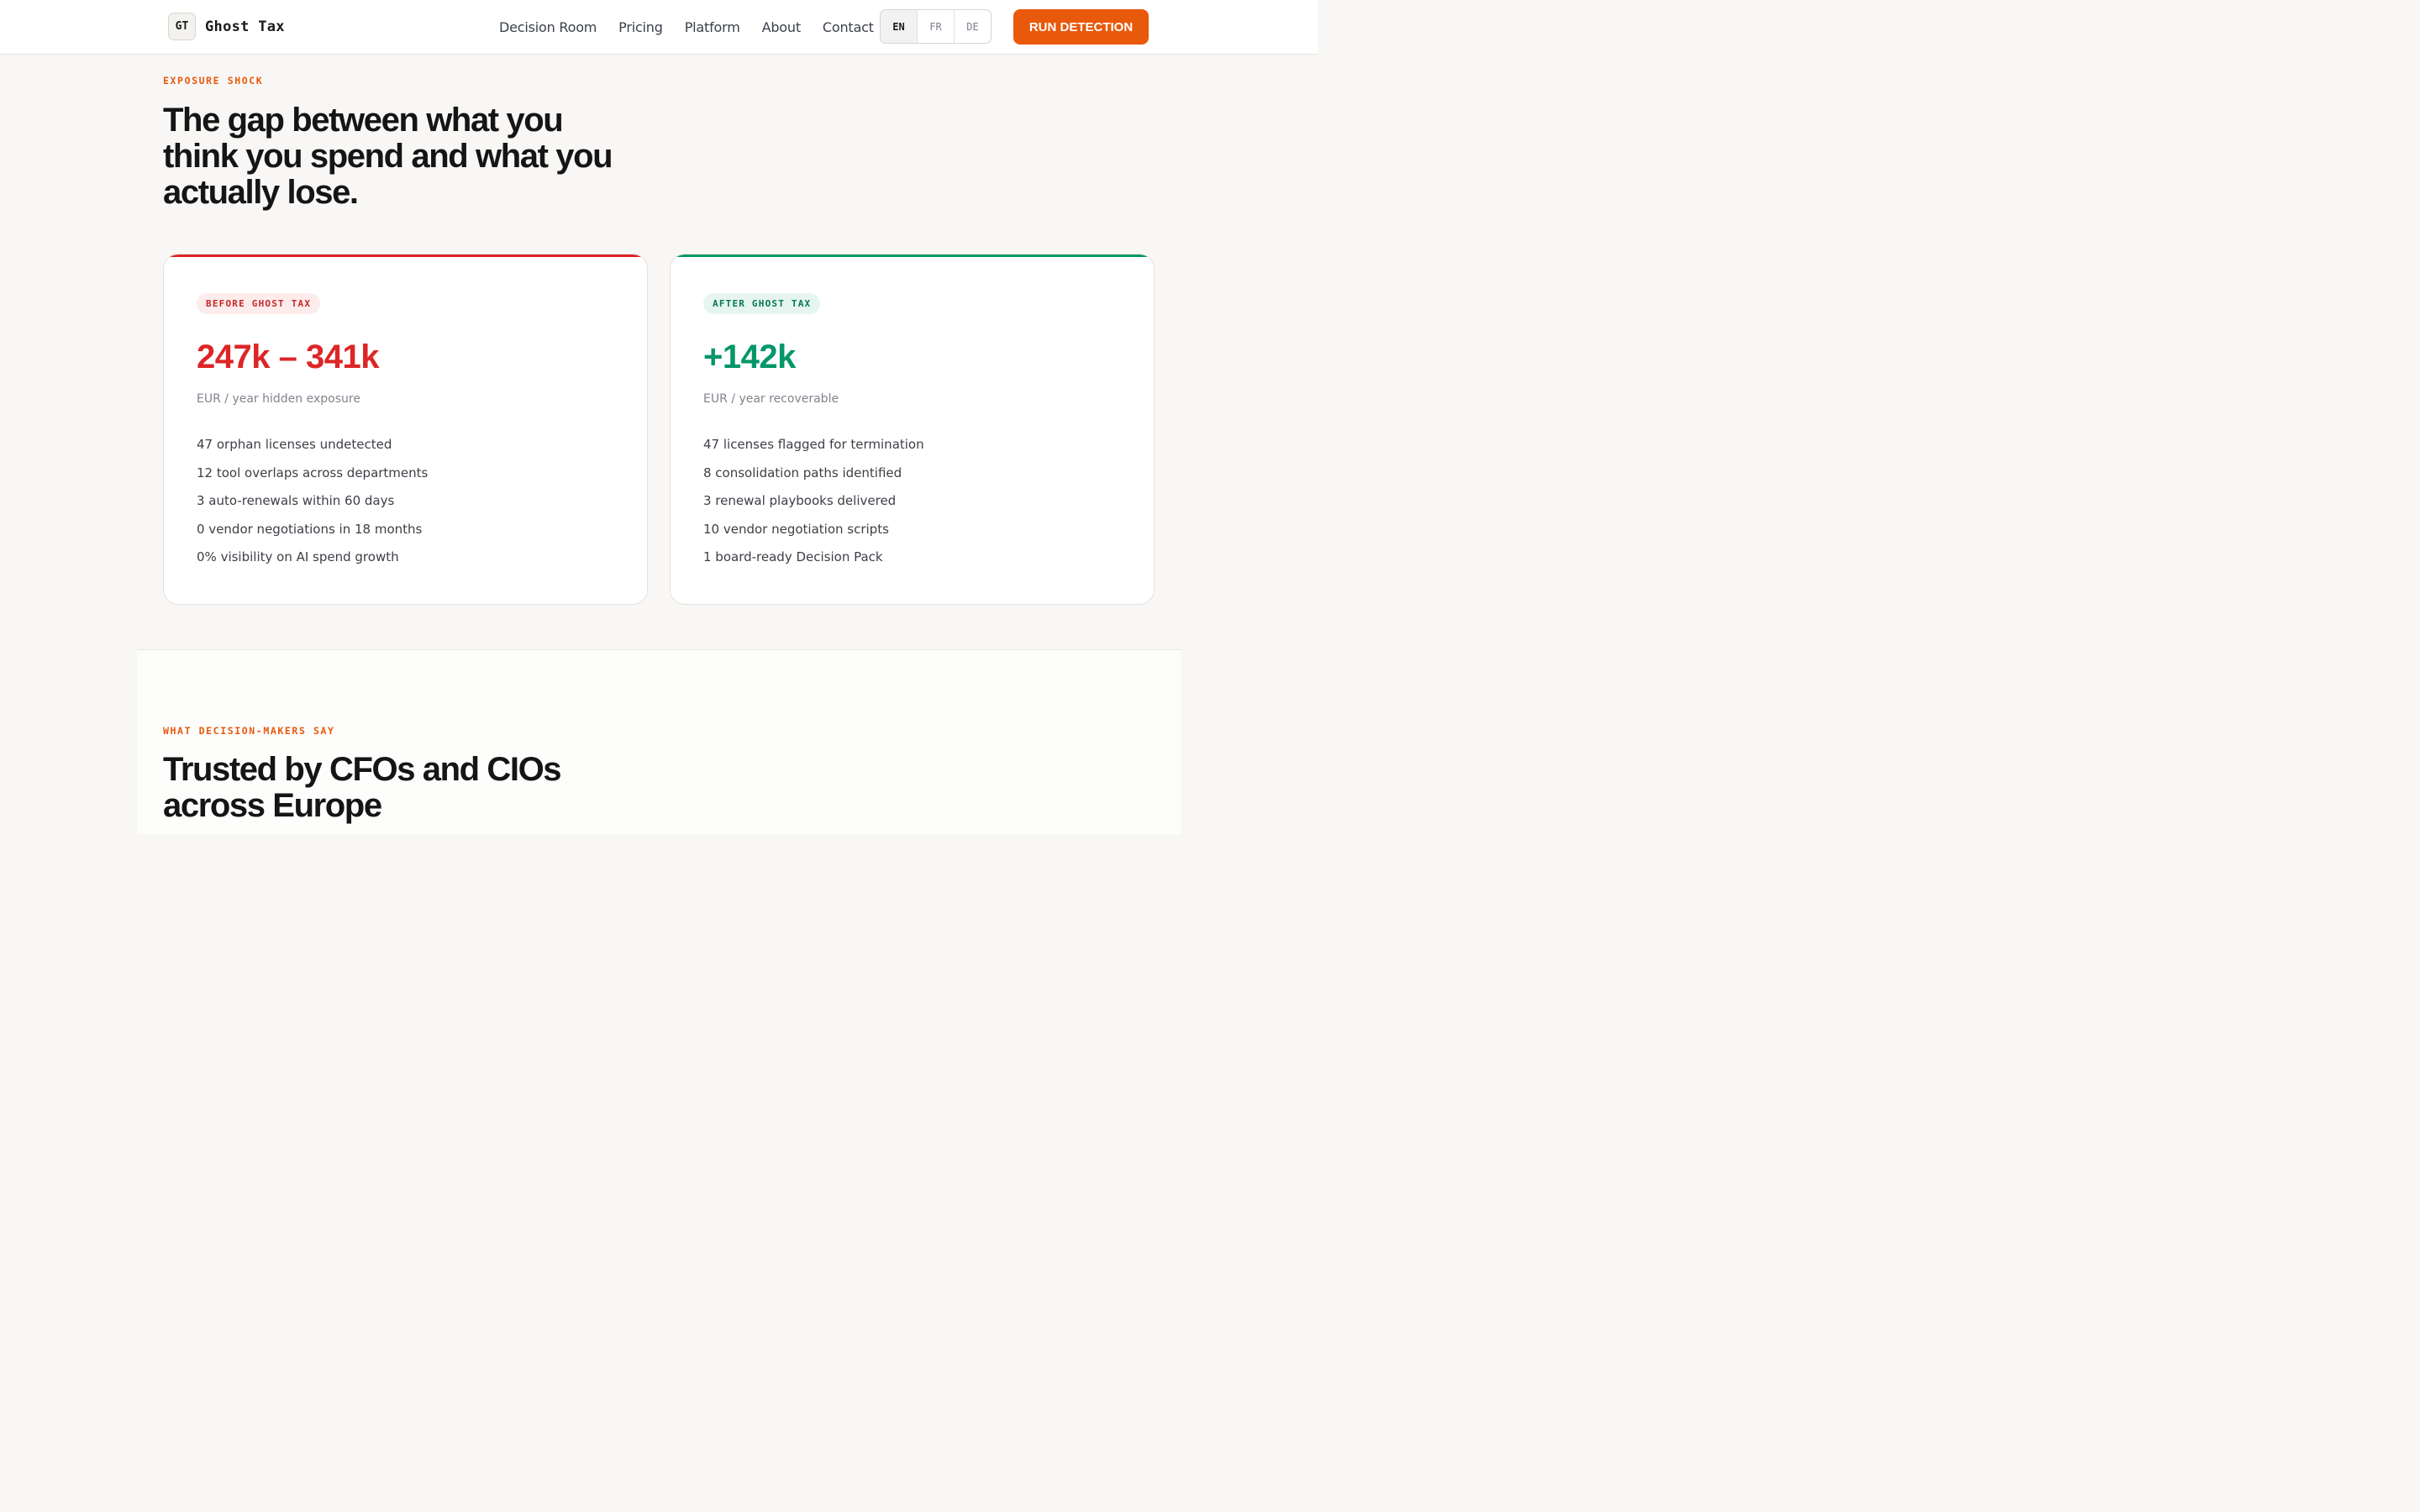 The image size is (2420, 1512). I want to click on exposure-headline-line: The gap between what you, so click(363, 120).